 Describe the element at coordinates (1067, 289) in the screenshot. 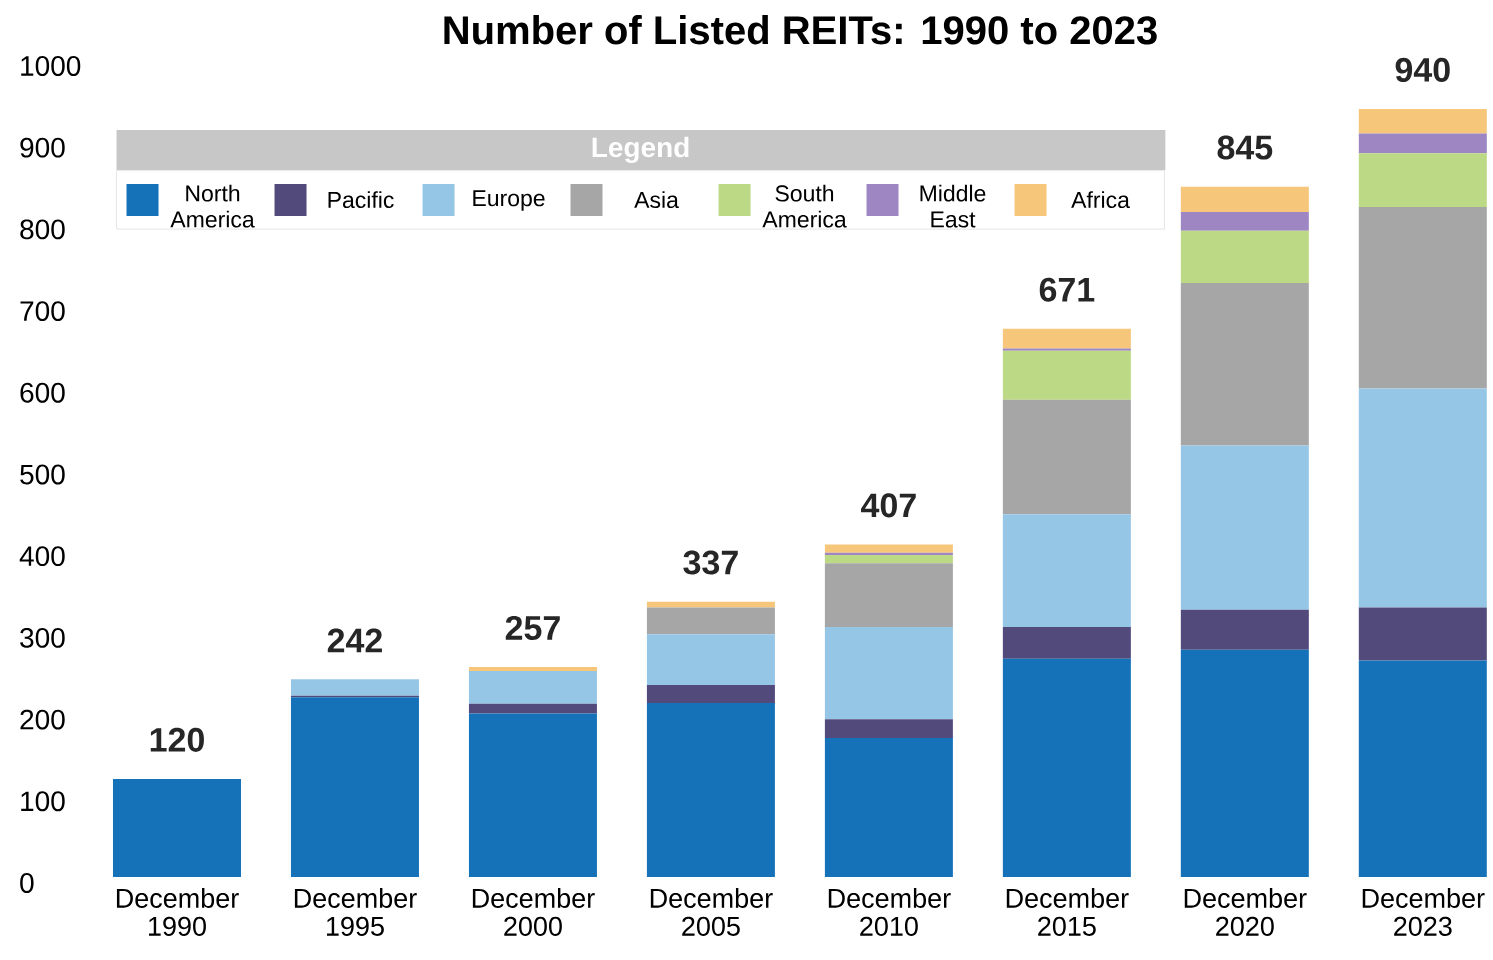

I see `total-label: 671` at that location.